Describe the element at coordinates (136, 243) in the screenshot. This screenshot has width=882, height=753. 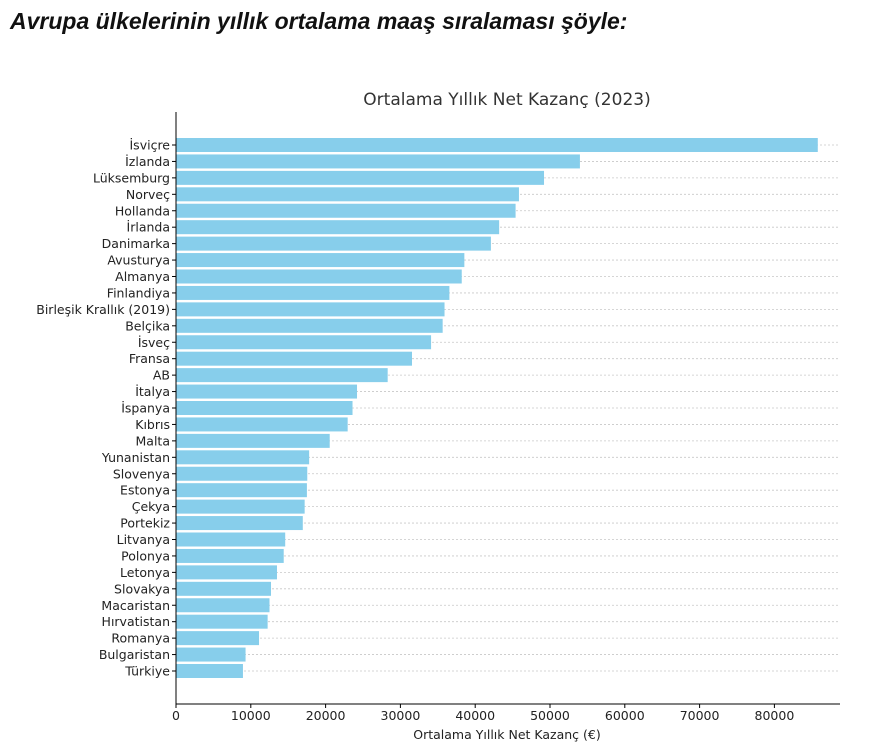
I see `y-tick-label: Danimarka` at that location.